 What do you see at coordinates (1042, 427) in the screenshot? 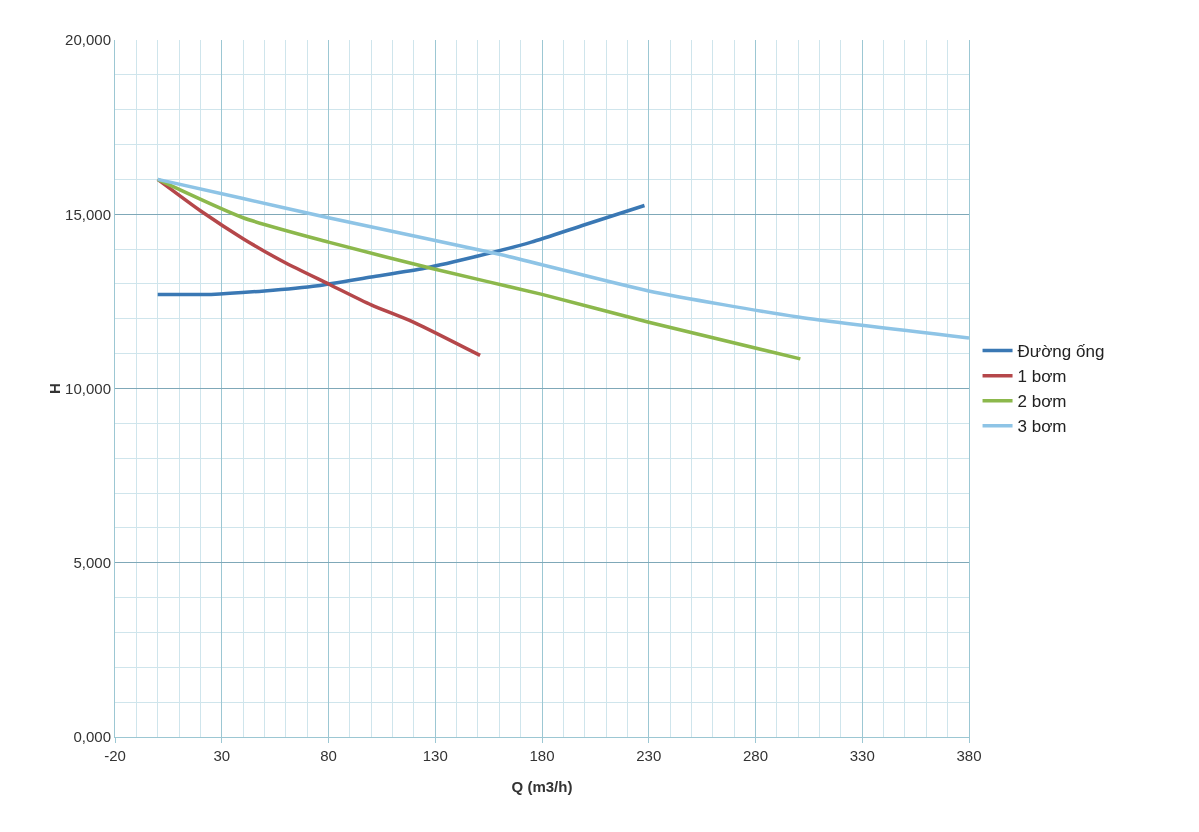
I see `legend-label: 3 bơm` at bounding box center [1042, 427].